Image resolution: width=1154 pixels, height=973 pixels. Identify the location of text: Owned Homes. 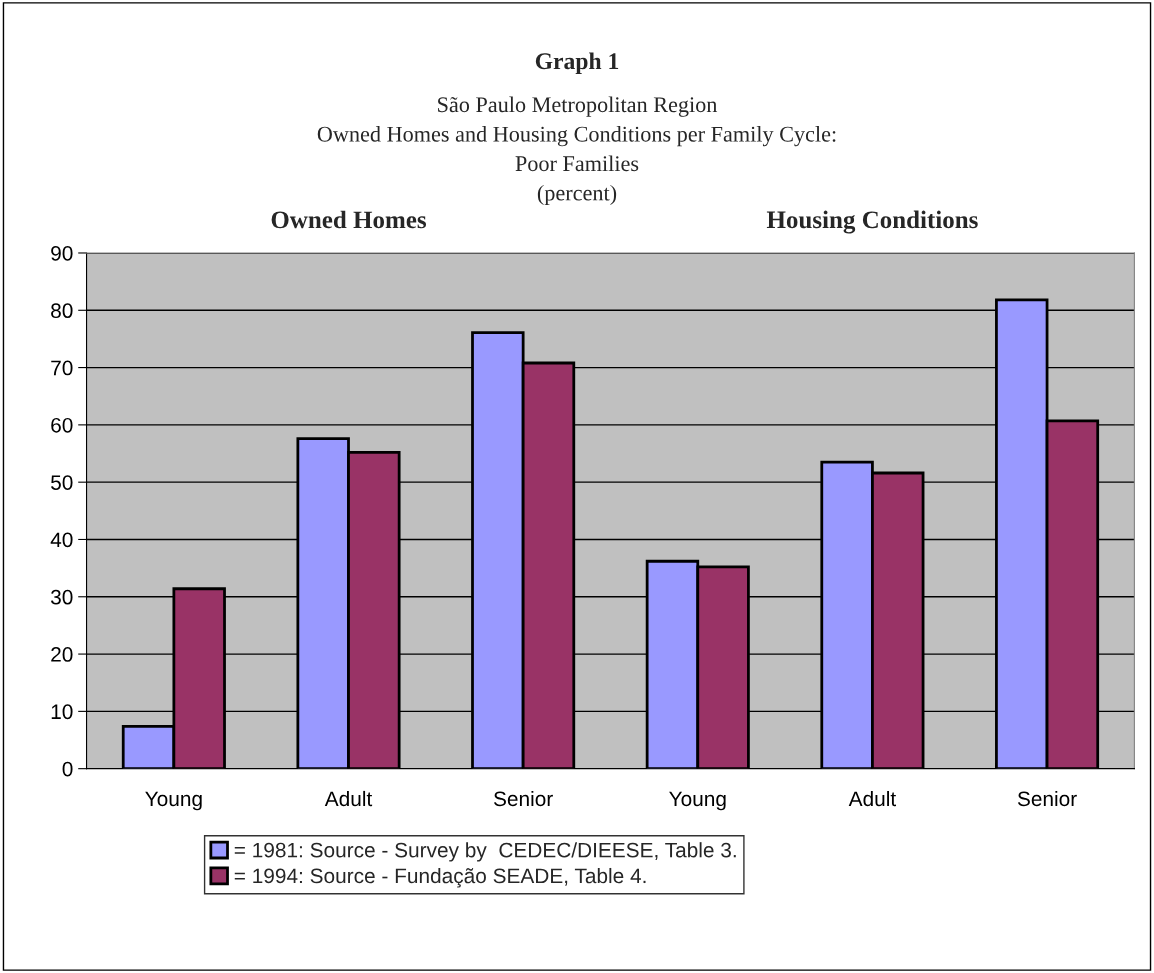
(349, 219).